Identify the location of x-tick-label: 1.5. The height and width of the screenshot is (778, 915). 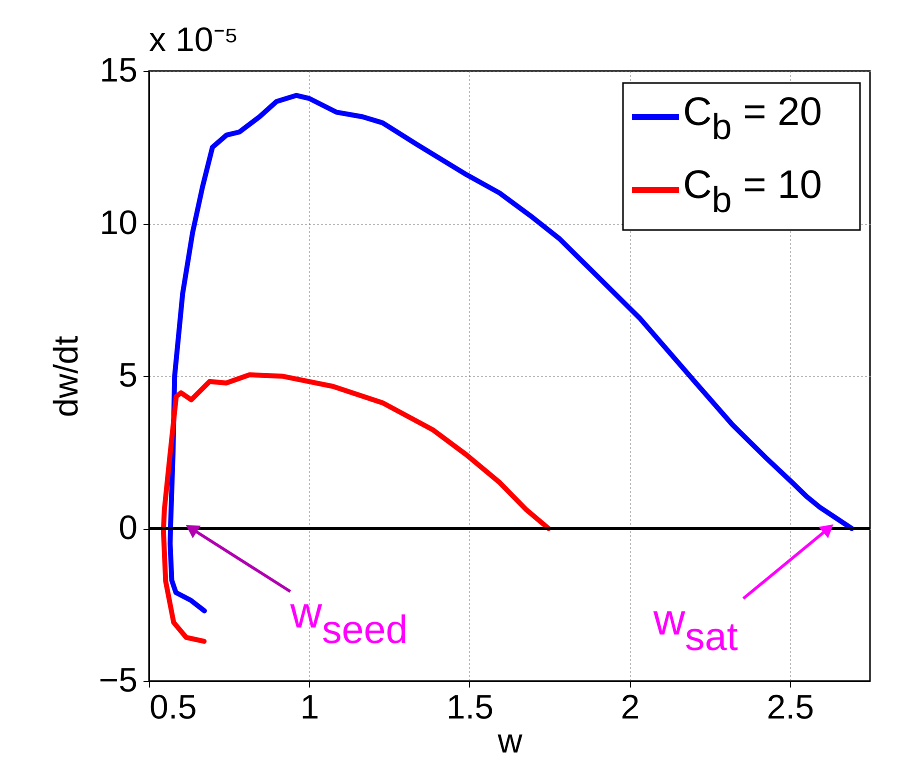
(470, 707).